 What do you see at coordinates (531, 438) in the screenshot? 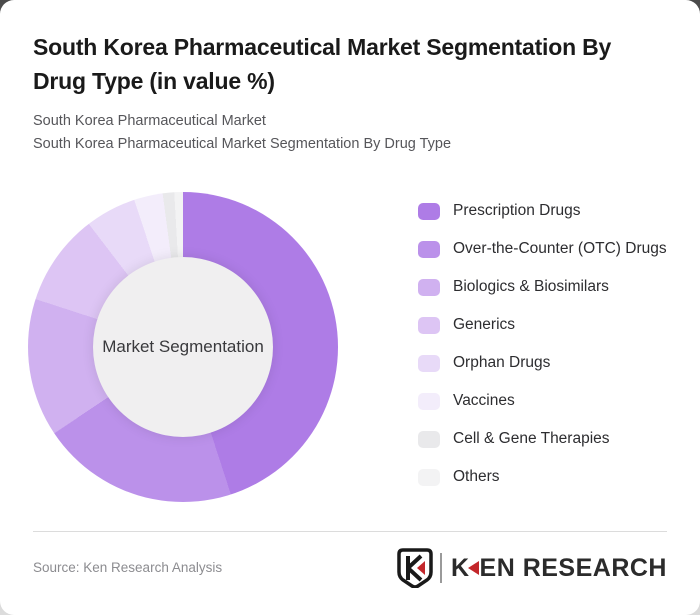
I see `legend-label: Cell & Gene Therapies` at bounding box center [531, 438].